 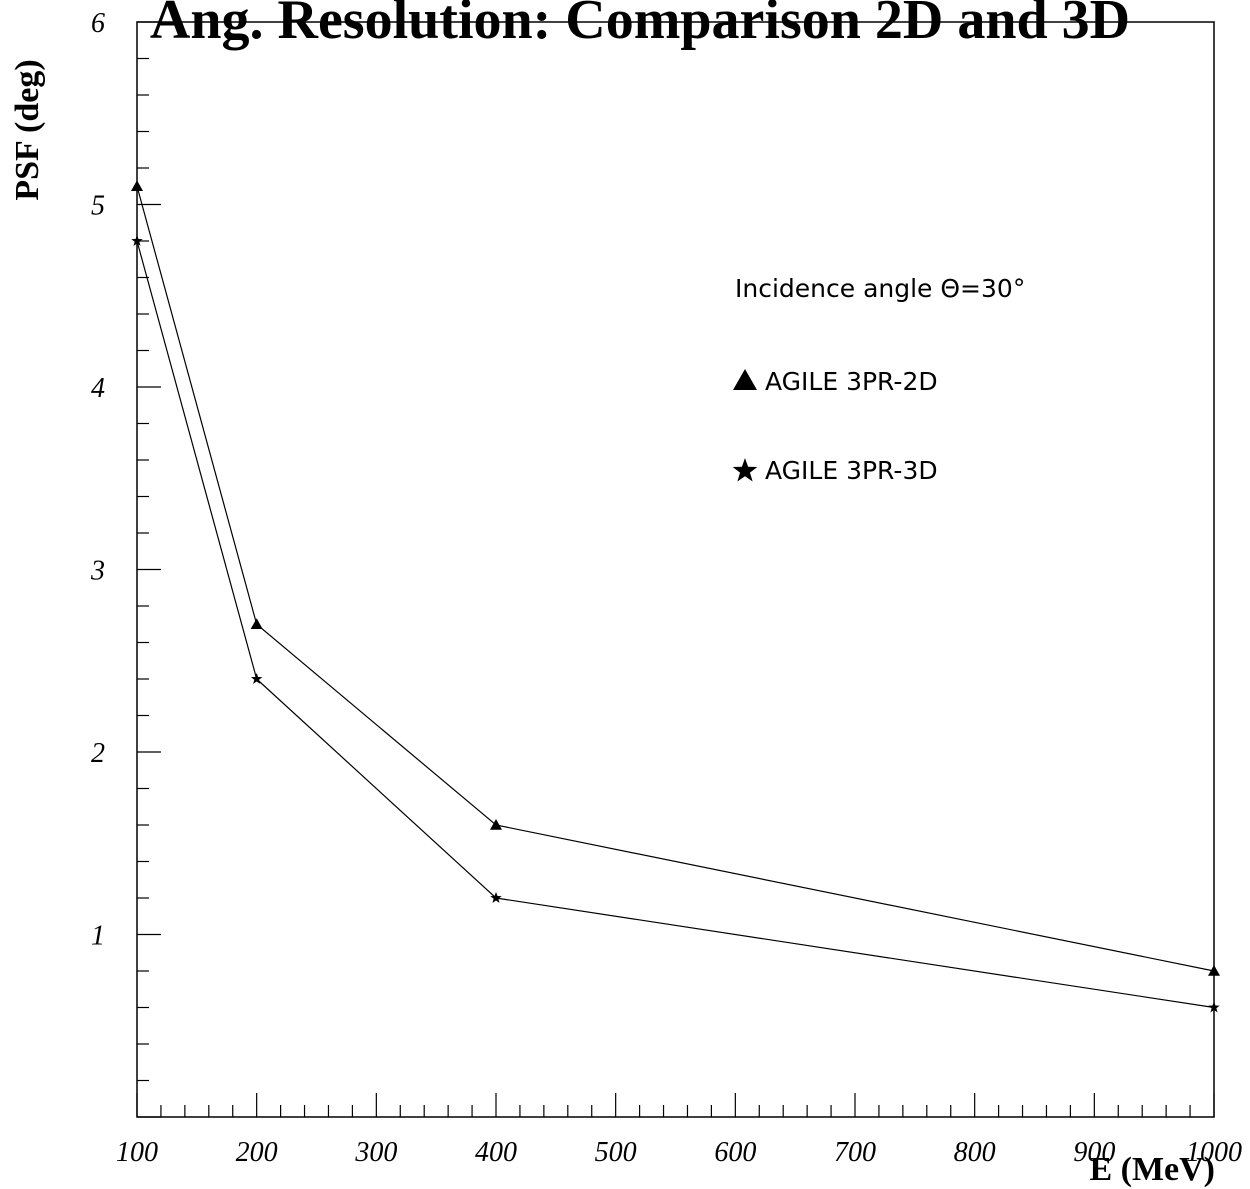 I want to click on legend-item-2d: AGILE 3PR-2D, so click(x=835, y=381).